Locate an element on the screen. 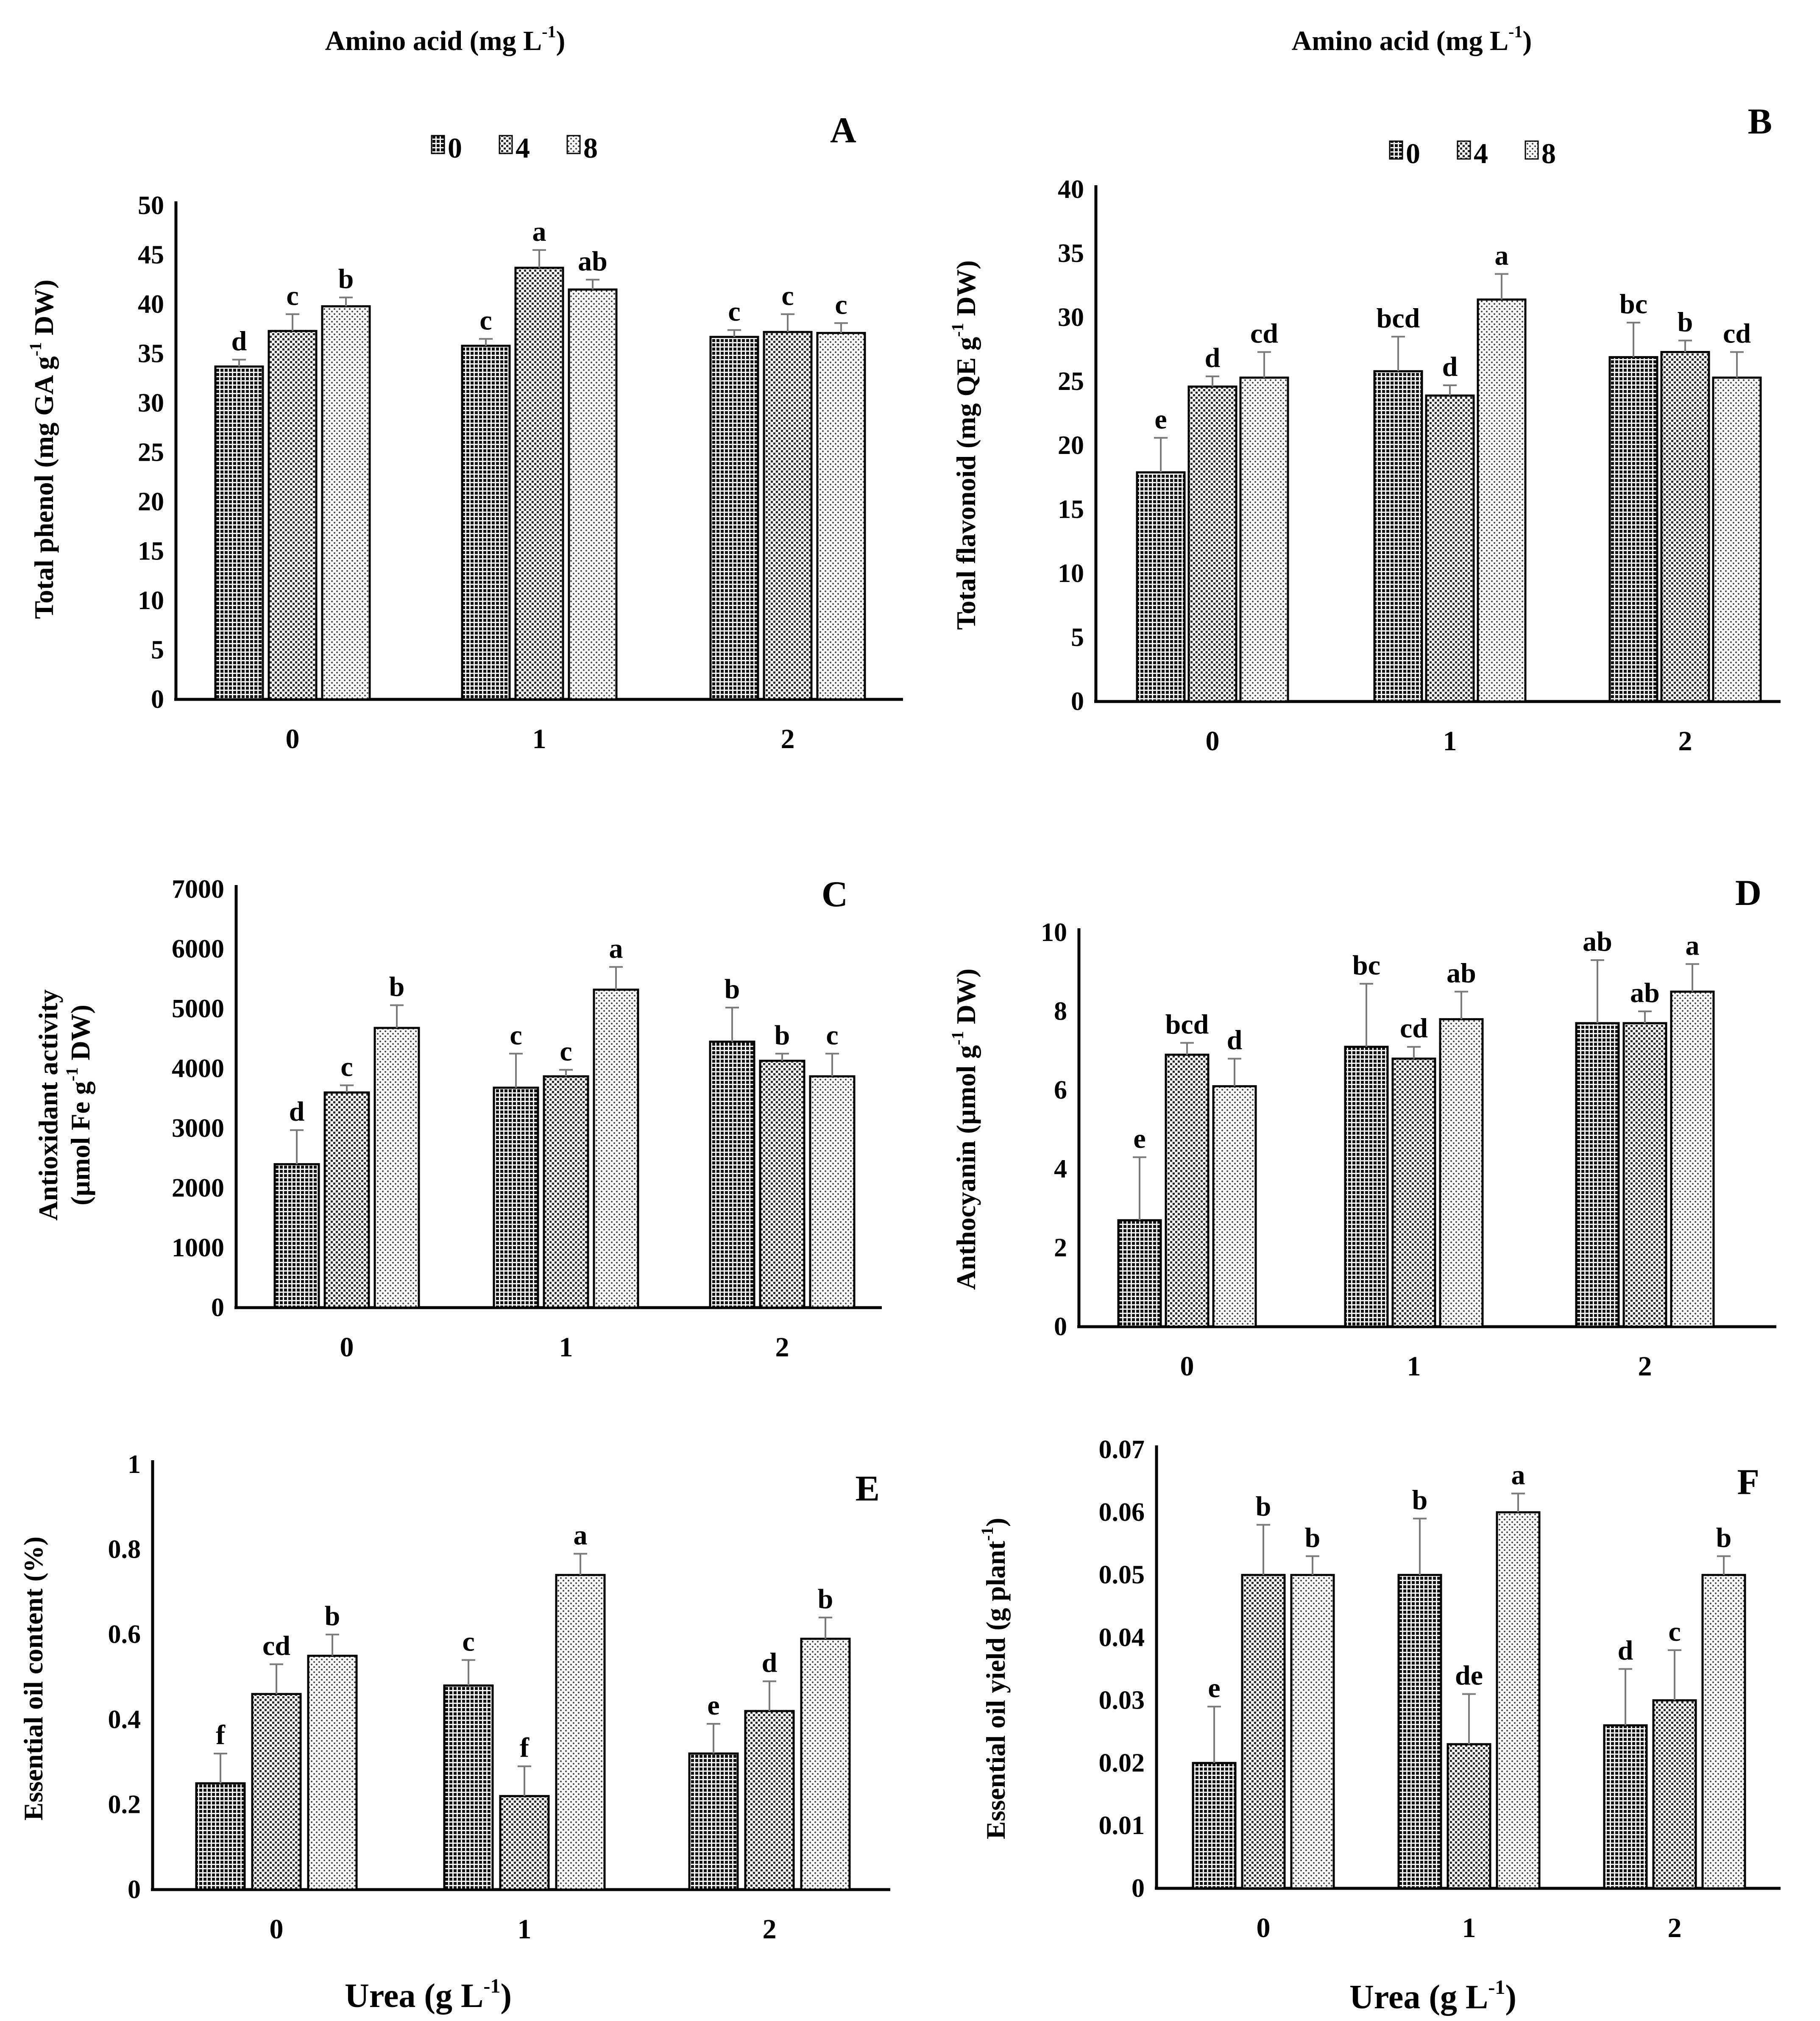 The height and width of the screenshot is (2021, 1820). y-axis-label-f: Essential oil yield (g plant-1) is located at coordinates (994, 1679).